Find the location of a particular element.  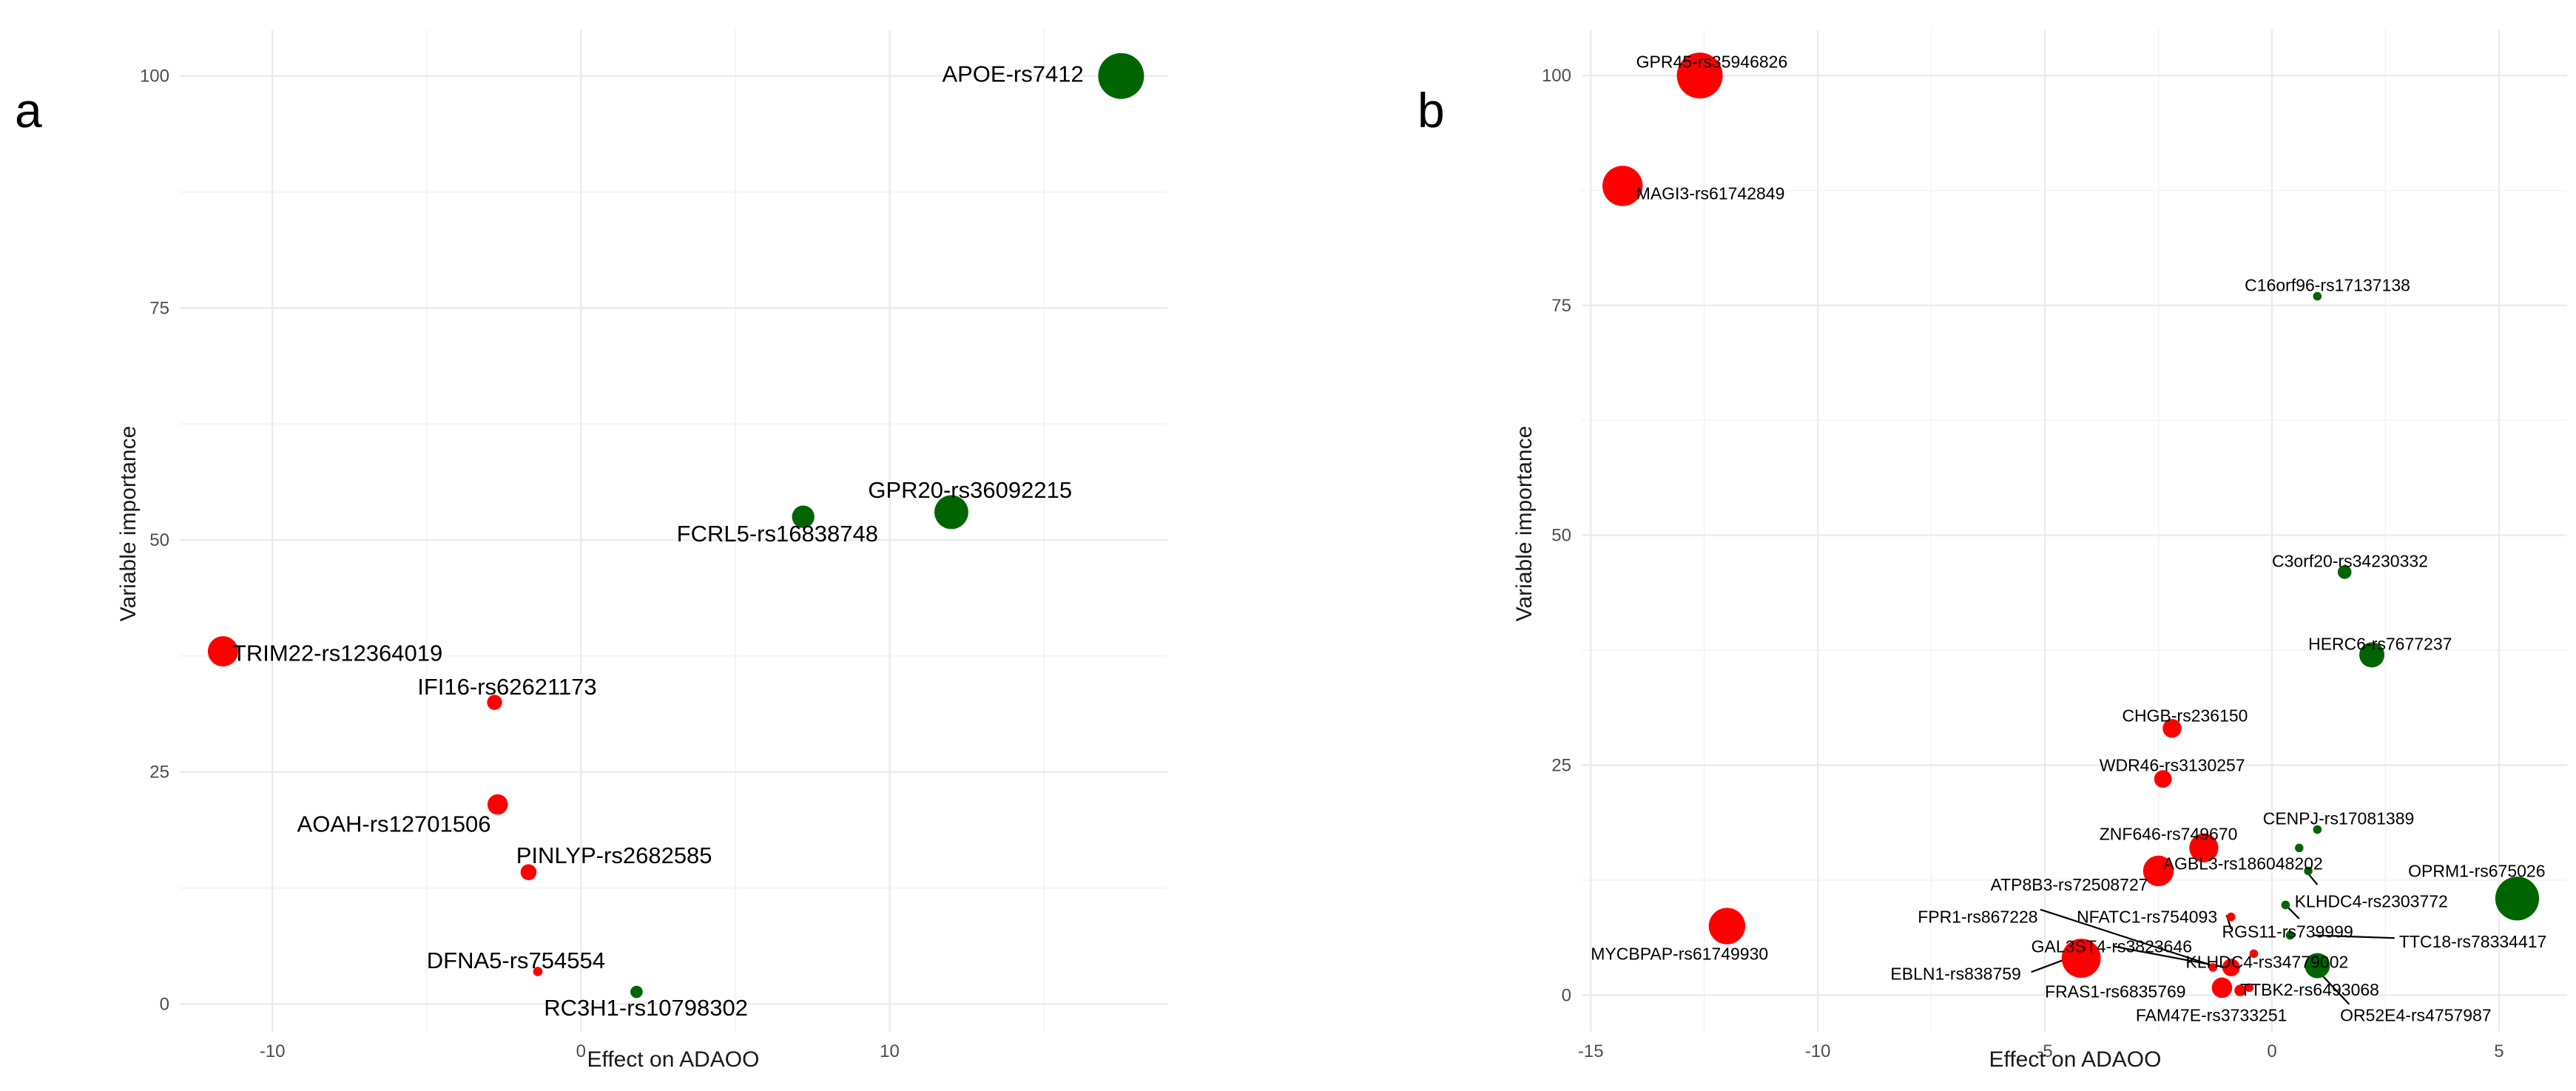

data-point-c16orf96-rs17137138 is located at coordinates (2317, 296).